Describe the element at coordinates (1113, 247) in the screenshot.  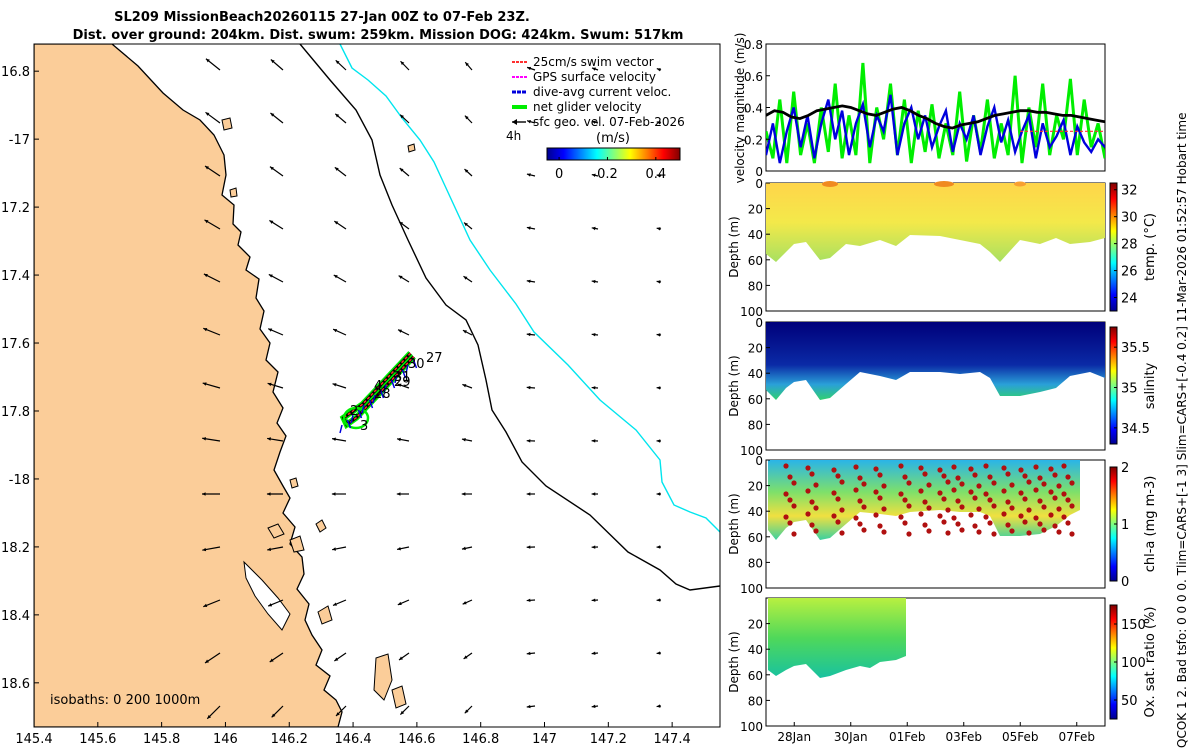
I see `temperature-colorbar` at that location.